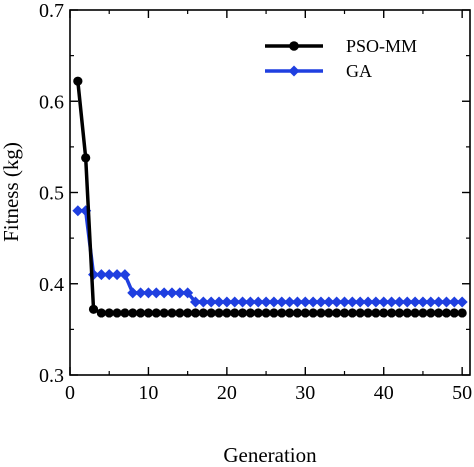  I want to click on y-tick-label: 0.3, so click(51, 376).